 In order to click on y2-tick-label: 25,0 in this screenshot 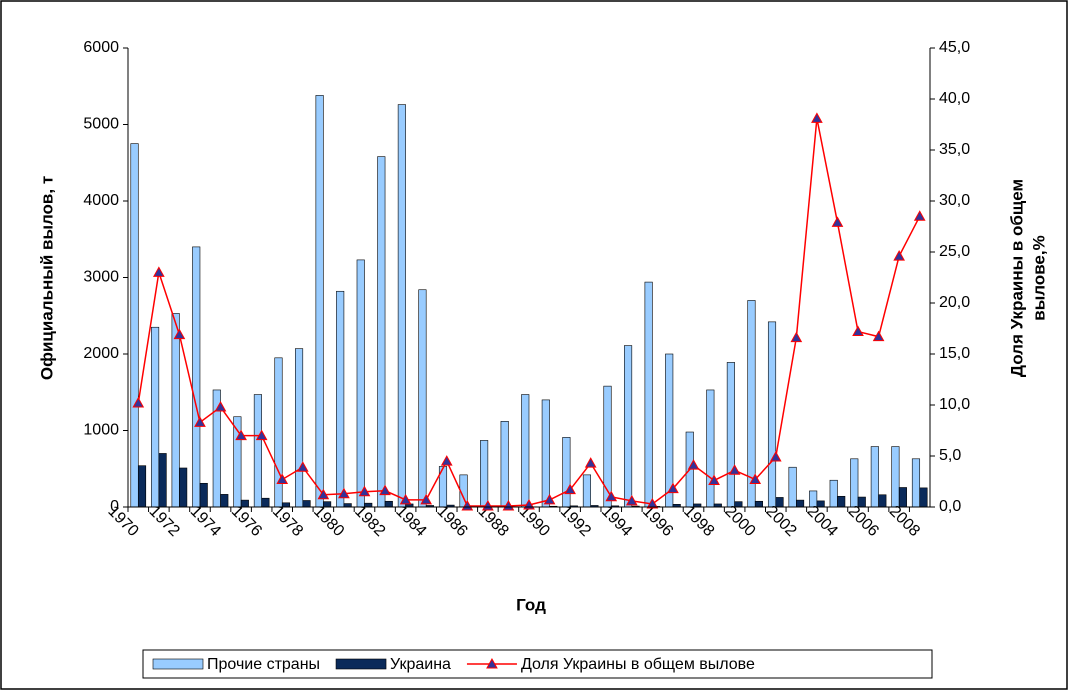, I will do `click(954, 251)`.